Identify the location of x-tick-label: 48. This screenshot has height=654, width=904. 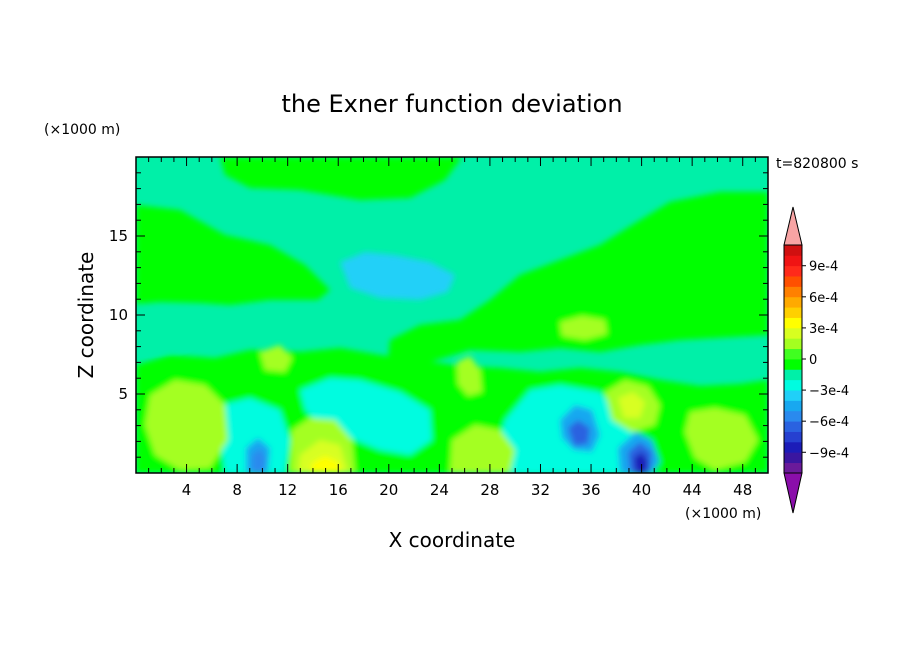
(742, 490).